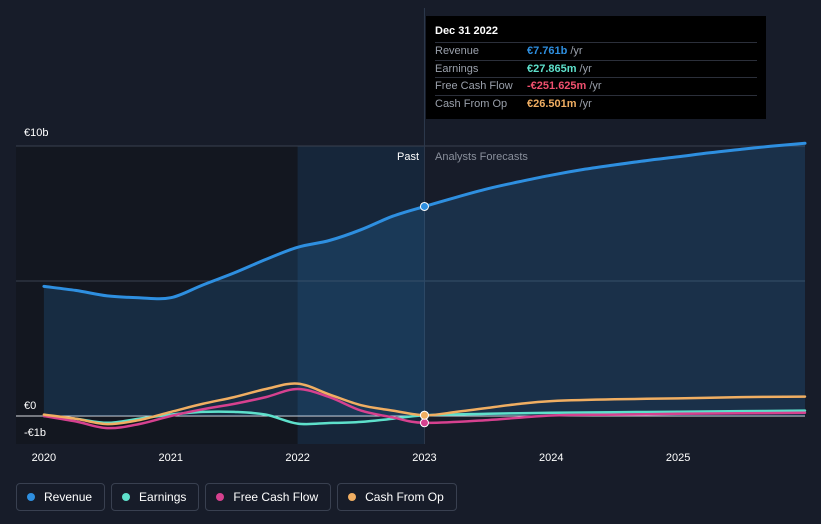 Image resolution: width=821 pixels, height=524 pixels. What do you see at coordinates (471, 103) in the screenshot?
I see `tooltip-name: Cash From Op` at bounding box center [471, 103].